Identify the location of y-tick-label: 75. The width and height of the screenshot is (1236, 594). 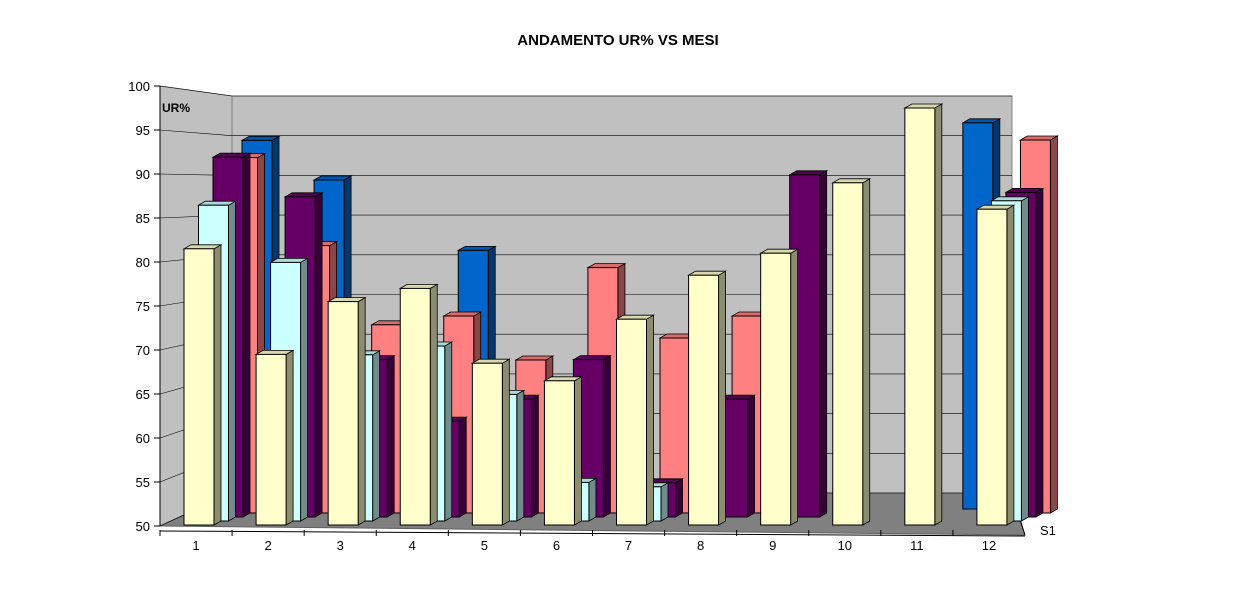
(143, 306).